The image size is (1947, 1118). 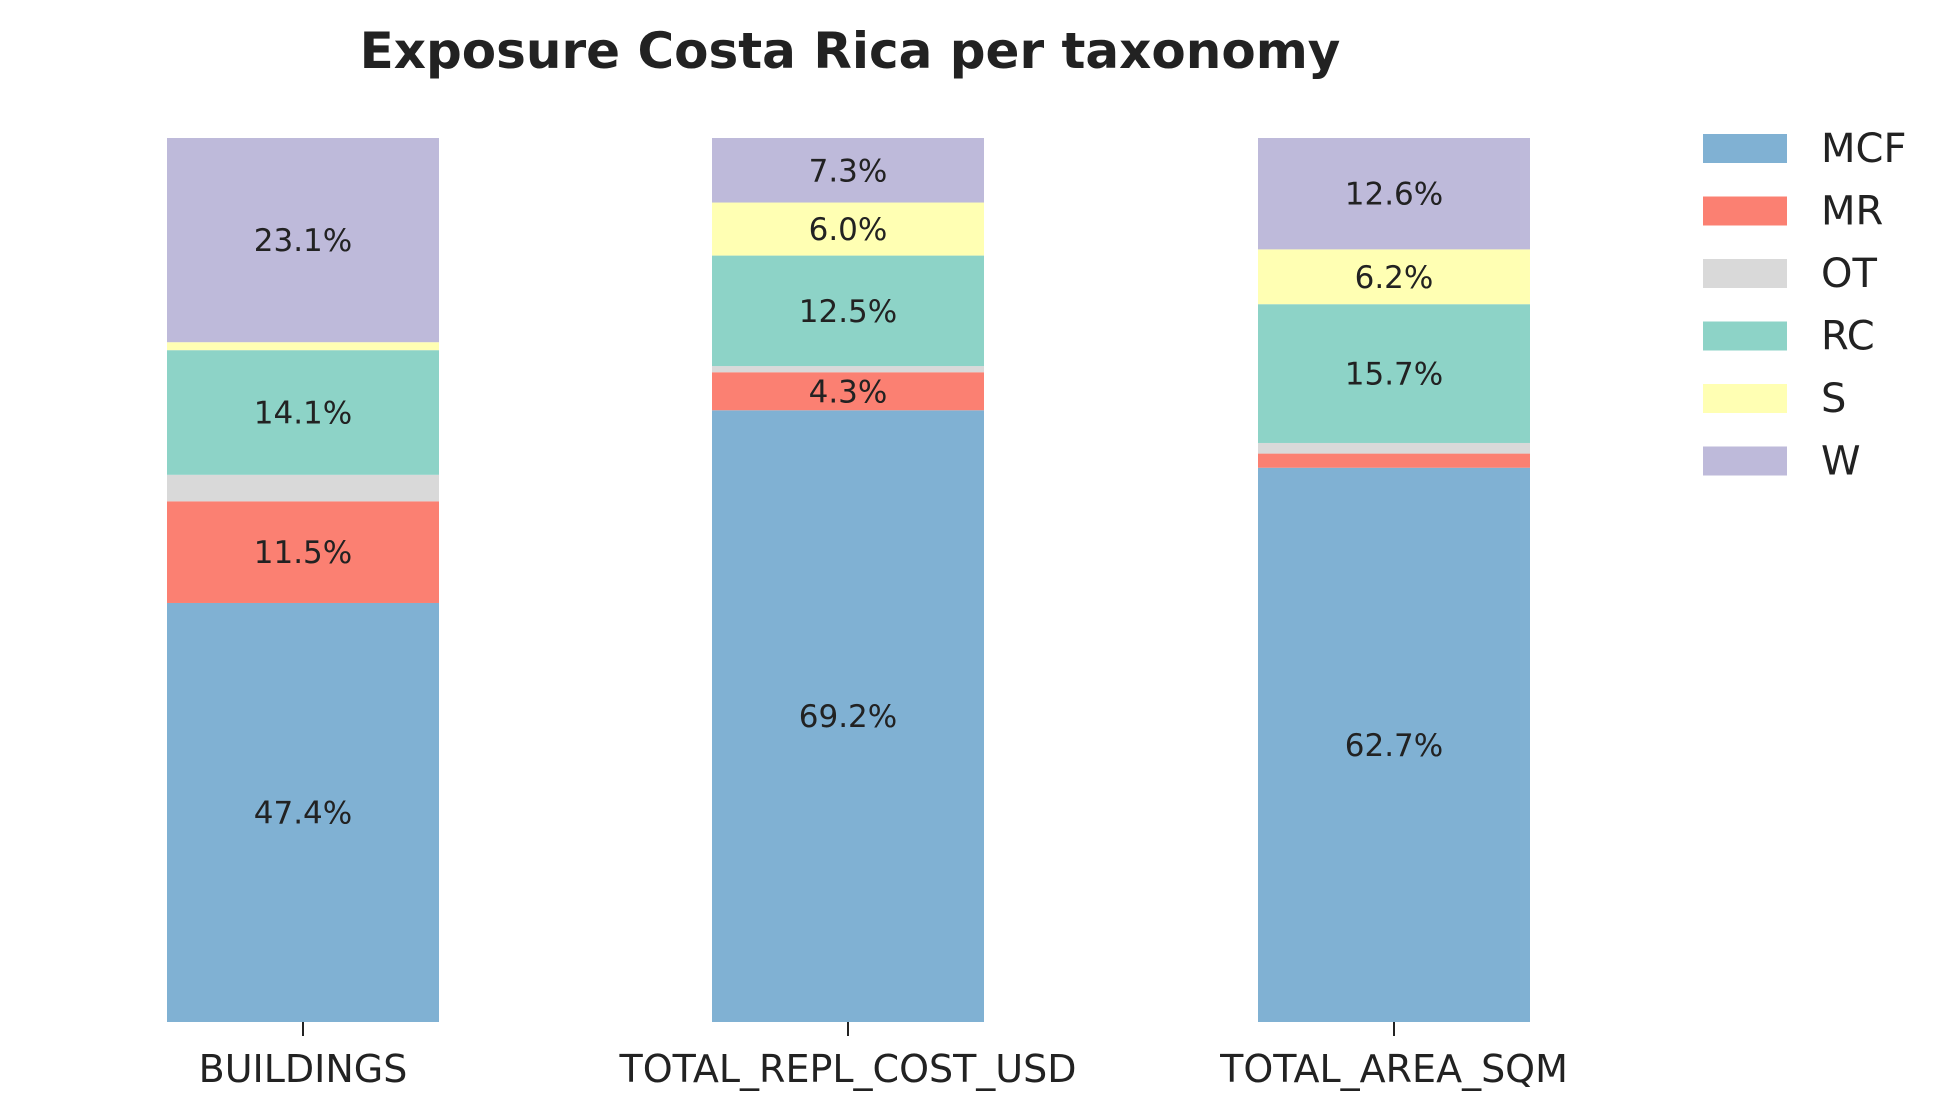 I want to click on data-label-mcf-total_area_sqm: 62.7%, so click(x=1394, y=746).